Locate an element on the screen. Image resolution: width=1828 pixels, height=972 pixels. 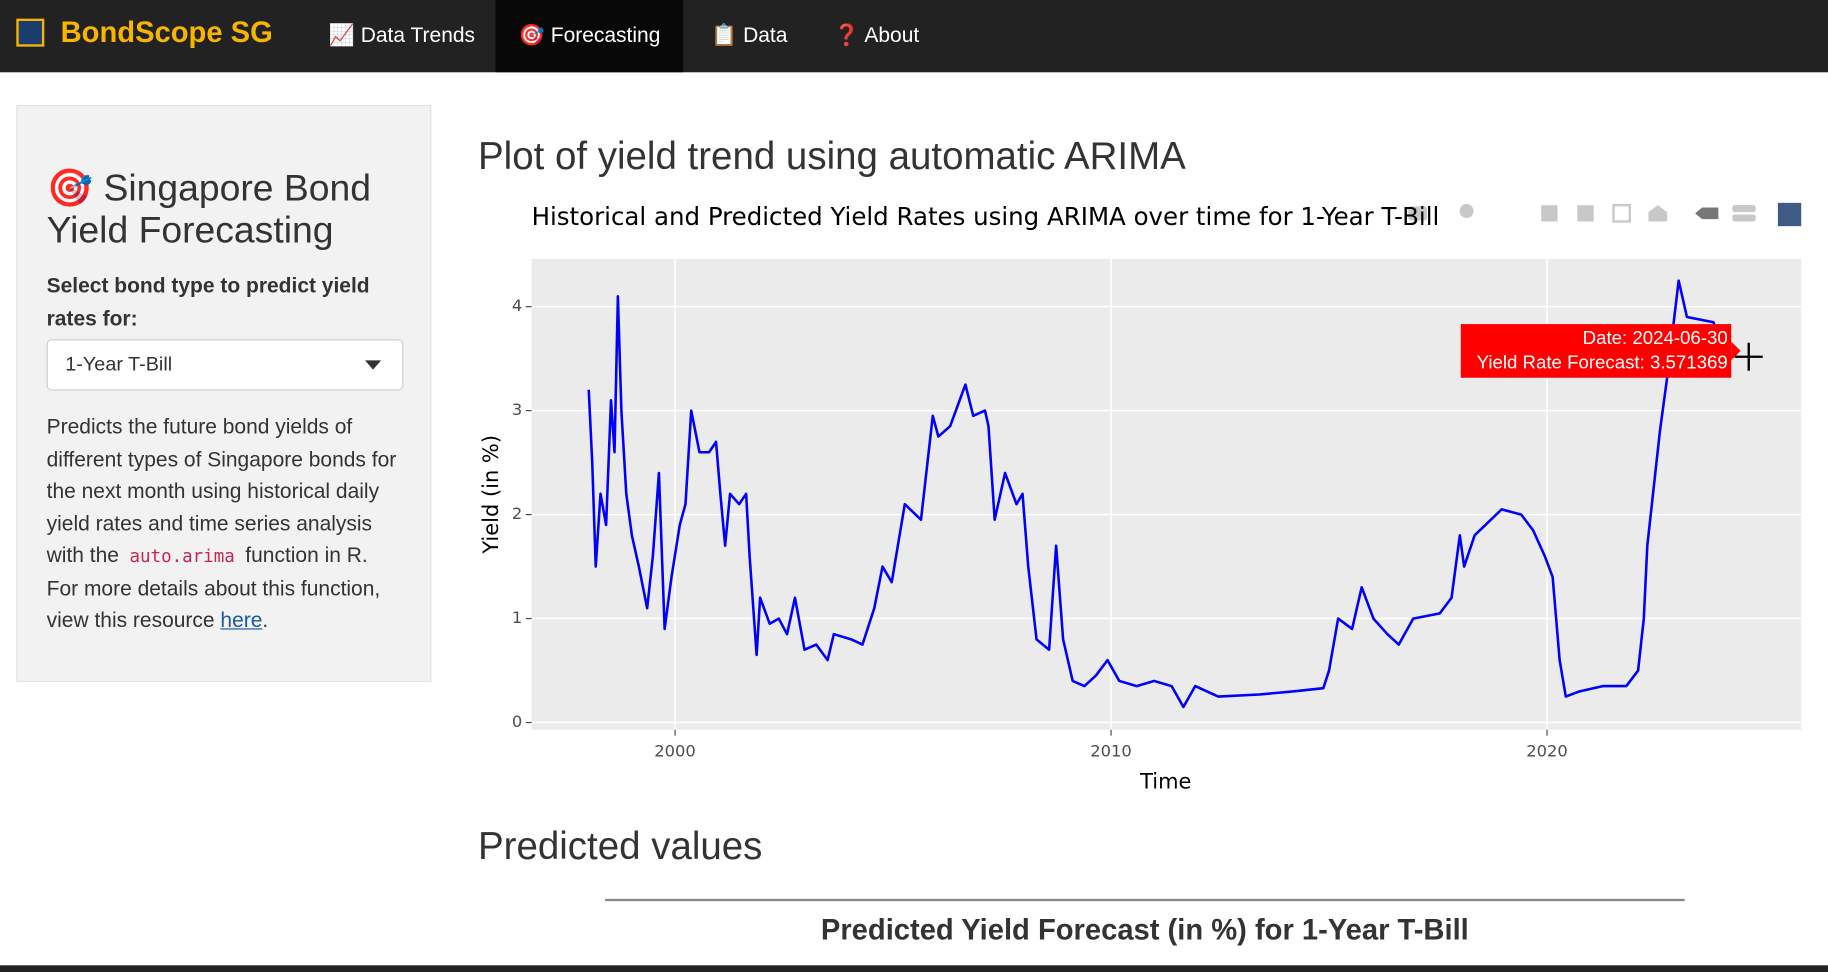
nav-item: ❓ About is located at coordinates (876, 35).